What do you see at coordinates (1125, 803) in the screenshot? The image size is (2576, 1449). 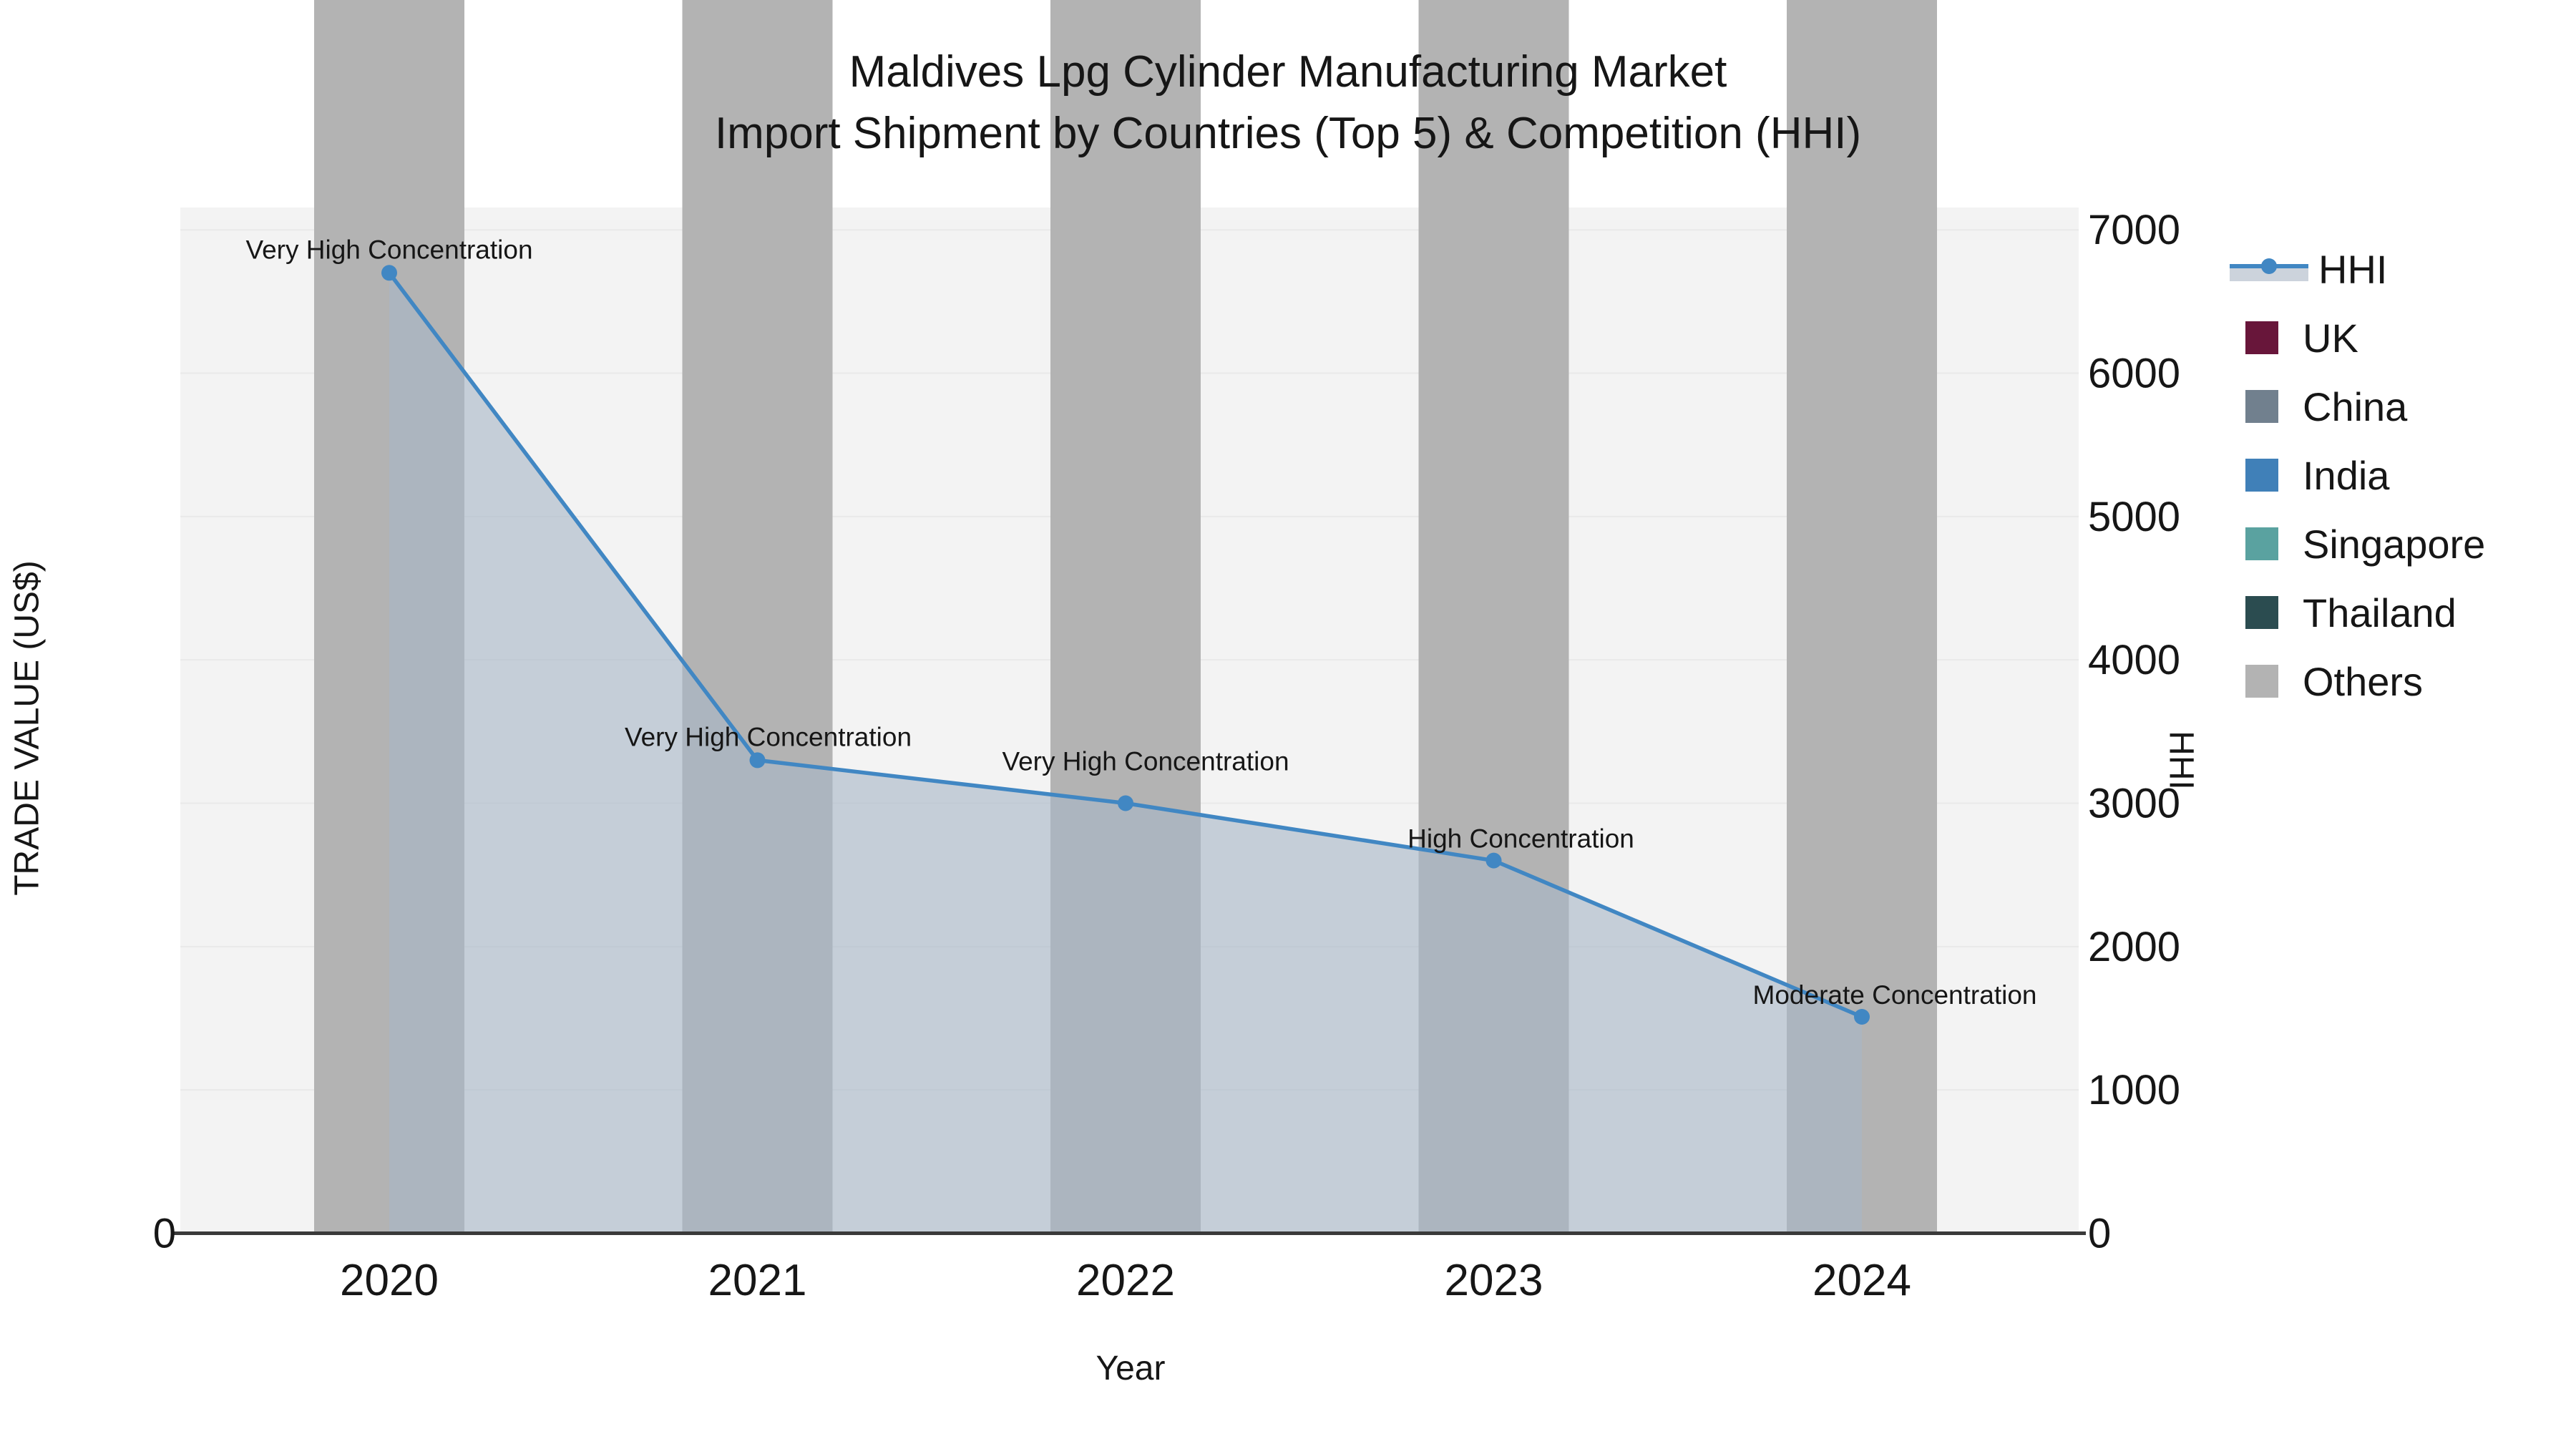 I see `hhi-marker-2022` at bounding box center [1125, 803].